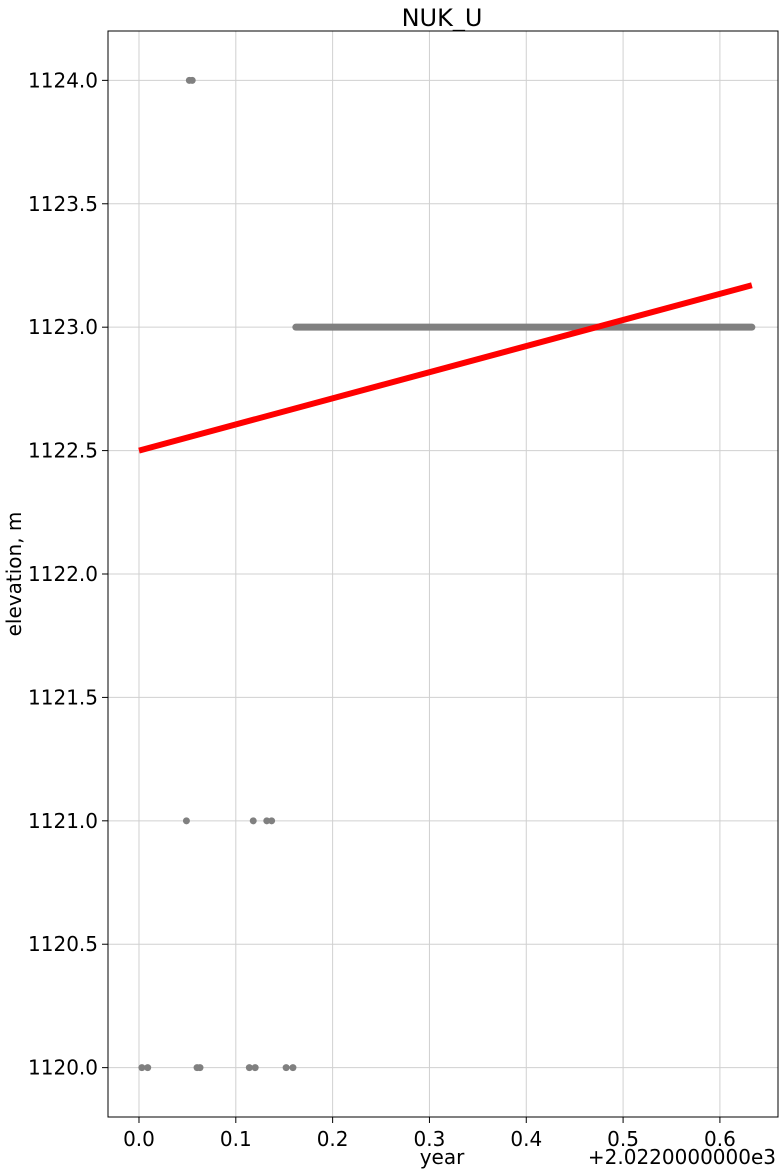 The width and height of the screenshot is (784, 1174). Describe the element at coordinates (63, 204) in the screenshot. I see `y-tick-label: 1123.5` at that location.